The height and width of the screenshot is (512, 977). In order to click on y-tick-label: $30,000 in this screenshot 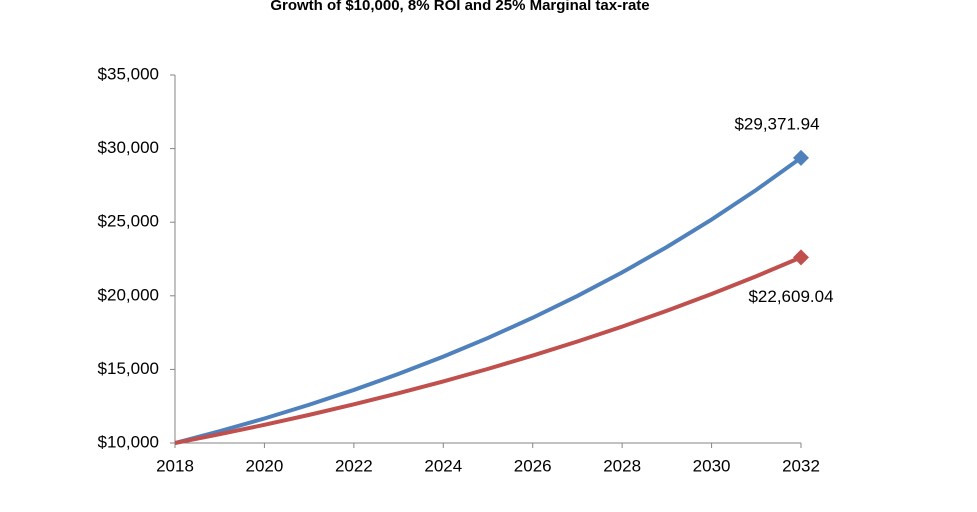, I will do `click(128, 147)`.